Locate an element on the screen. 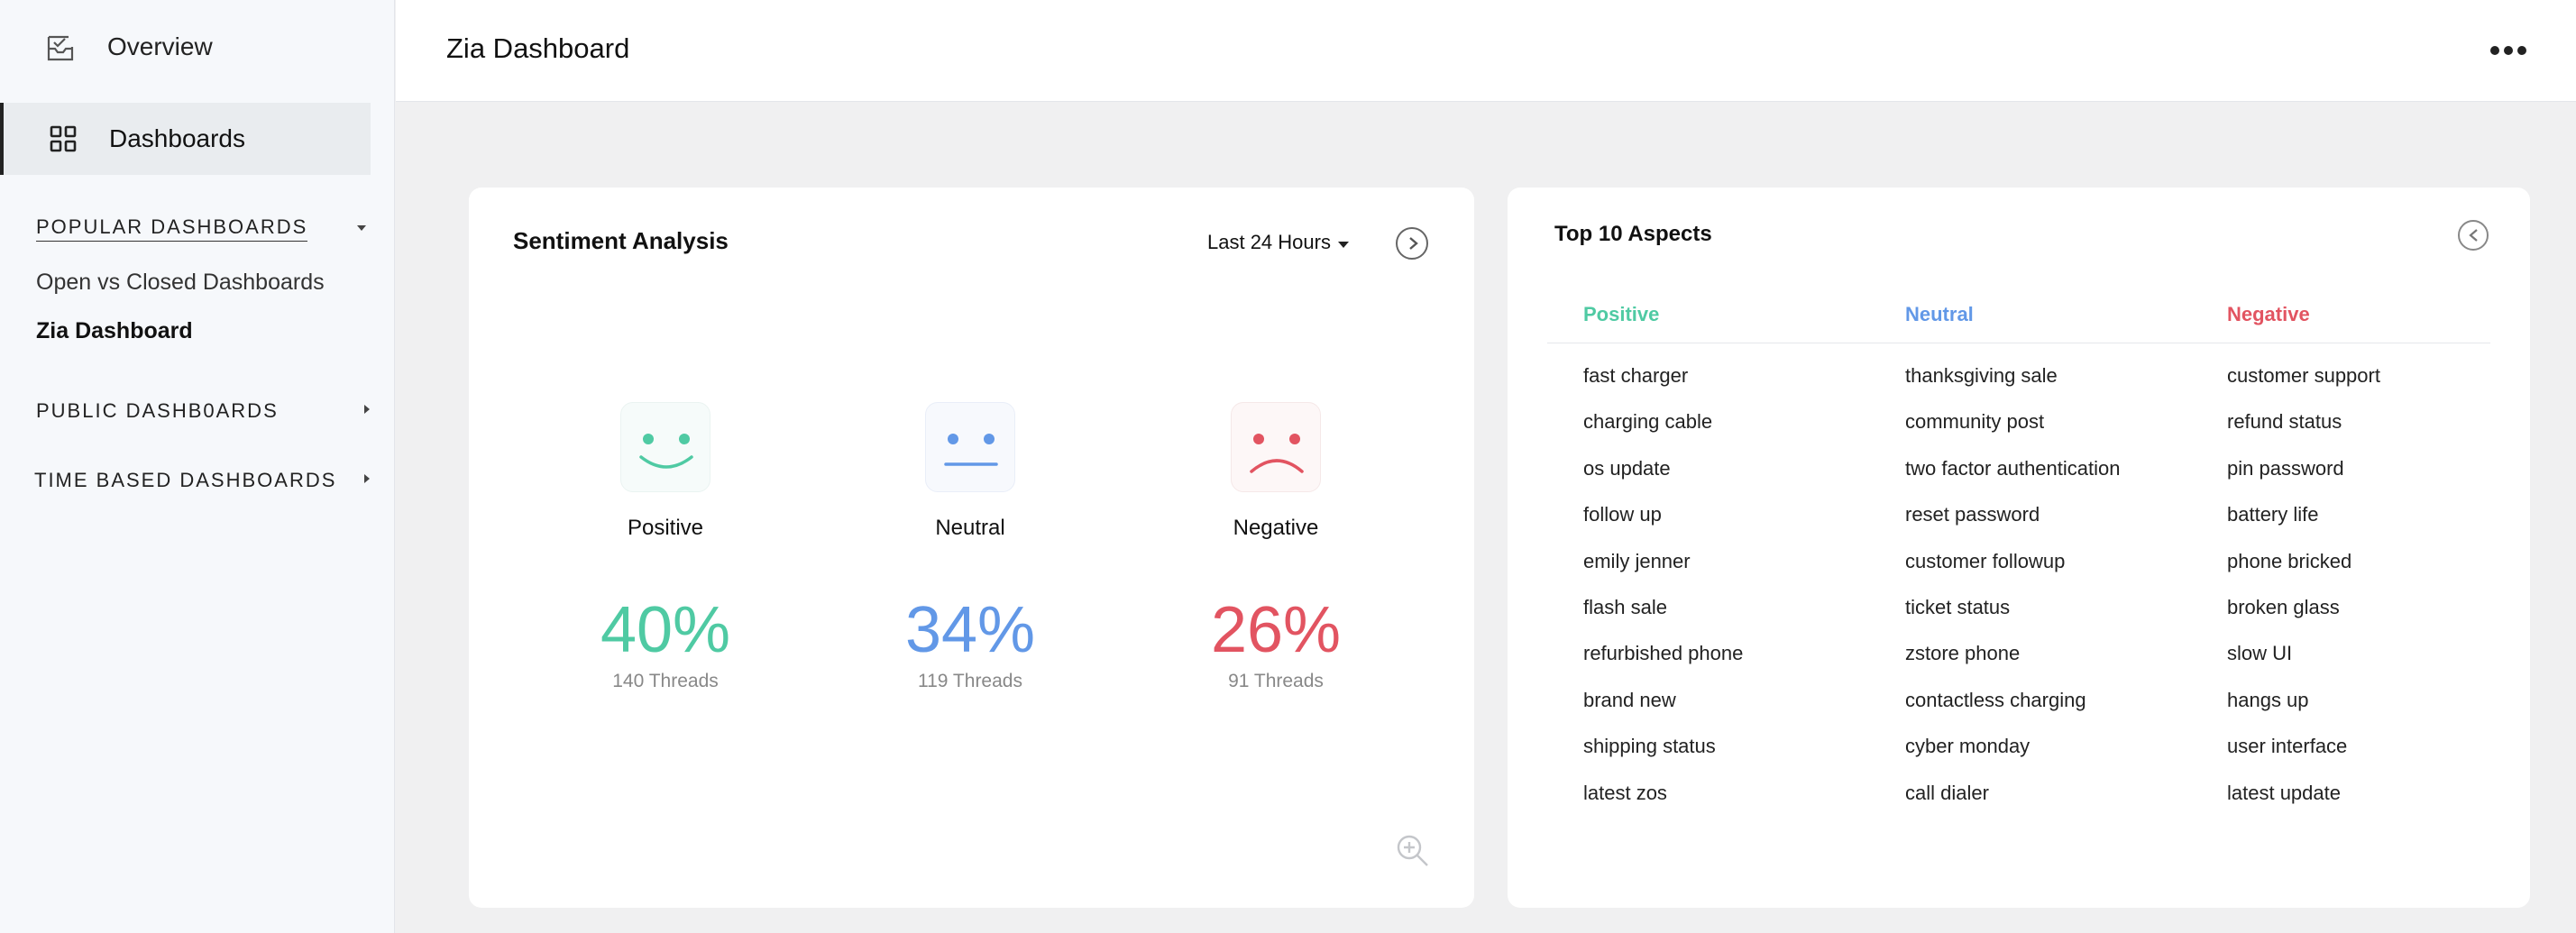  thread-count: 119 Threads is located at coordinates (970, 681).